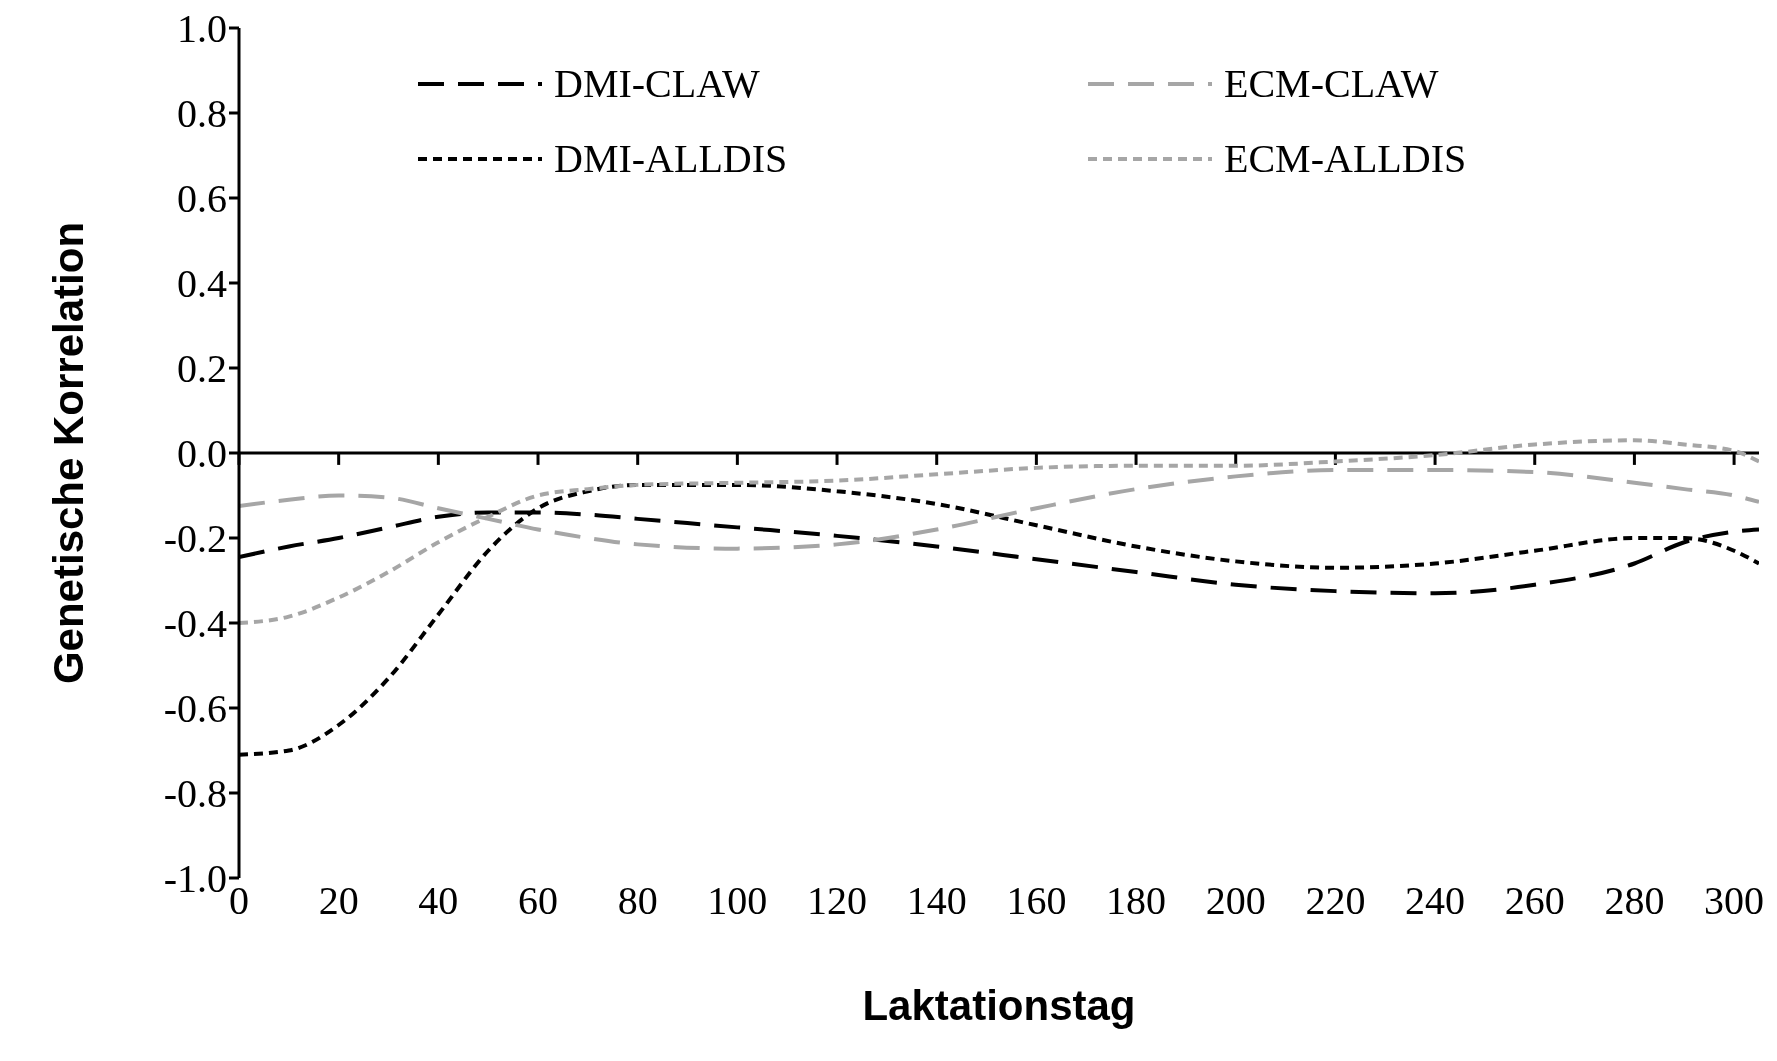 The width and height of the screenshot is (1777, 1061). What do you see at coordinates (1331, 83) in the screenshot?
I see `legend-label: ECM-CLAW` at bounding box center [1331, 83].